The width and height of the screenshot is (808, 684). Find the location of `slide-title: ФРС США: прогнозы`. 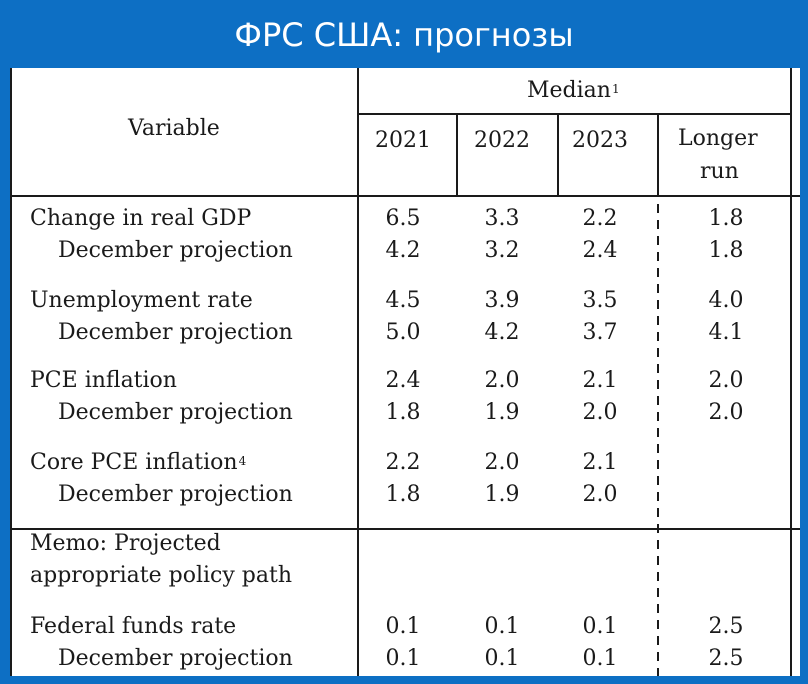

slide-title: ФРС США: прогнозы is located at coordinates (404, 35).